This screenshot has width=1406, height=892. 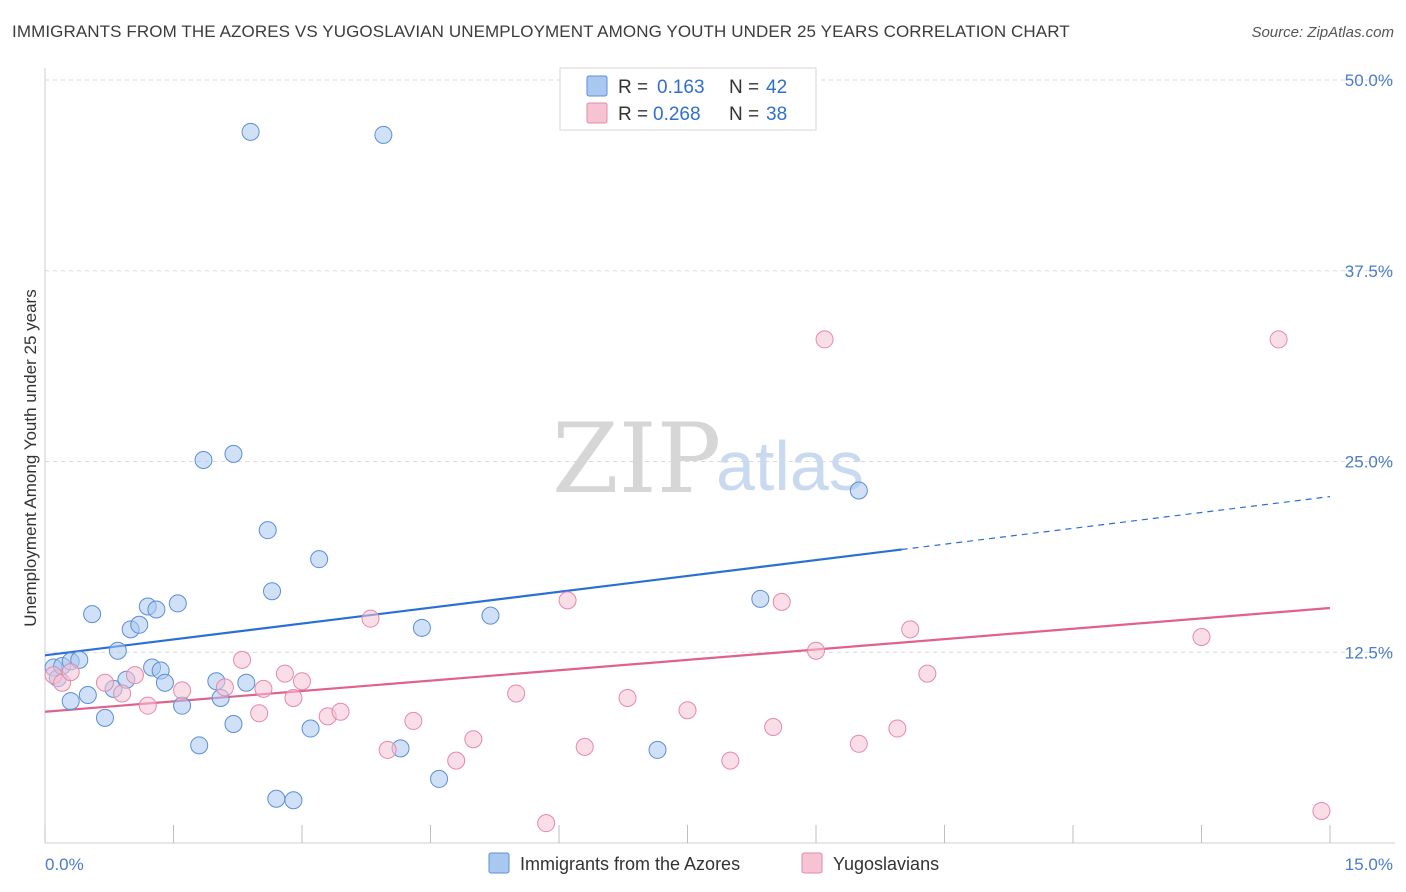 I want to click on azores-n-label: N =, so click(x=744, y=87).